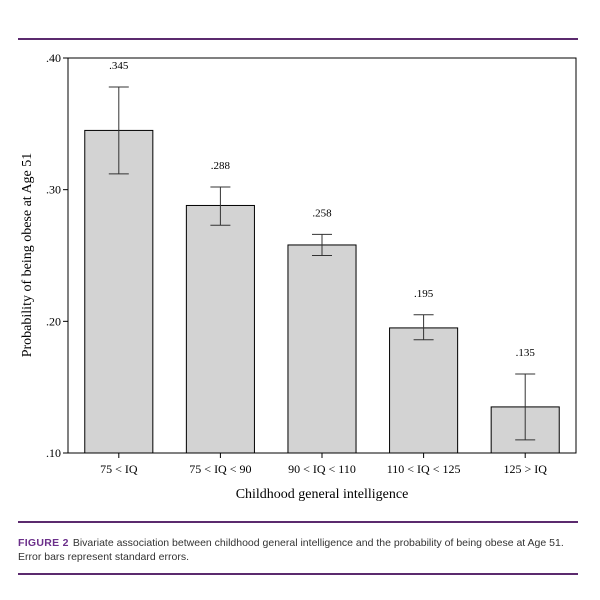 This screenshot has height=600, width=600. Describe the element at coordinates (322, 469) in the screenshot. I see `x-tick-label: 90 < IQ < 110` at that location.